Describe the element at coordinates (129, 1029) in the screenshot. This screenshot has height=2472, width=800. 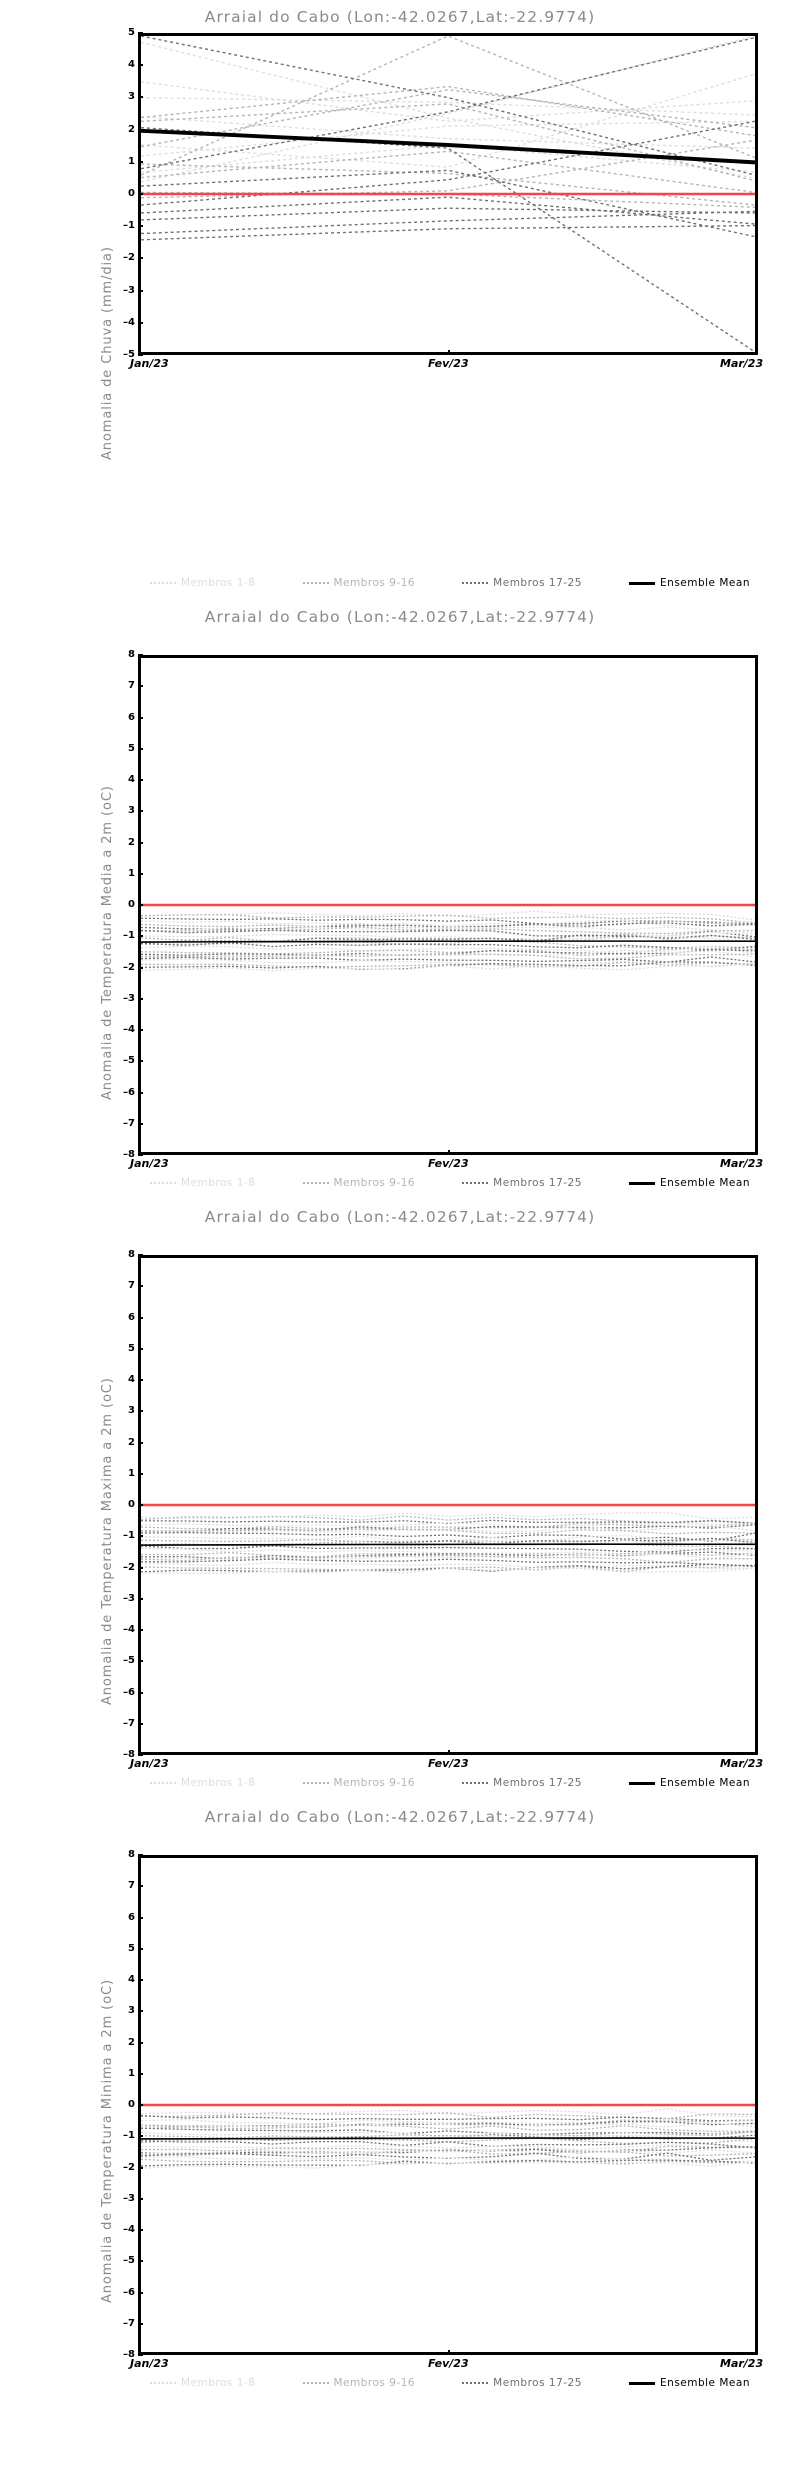
I see `y-tick-label: –4` at that location.